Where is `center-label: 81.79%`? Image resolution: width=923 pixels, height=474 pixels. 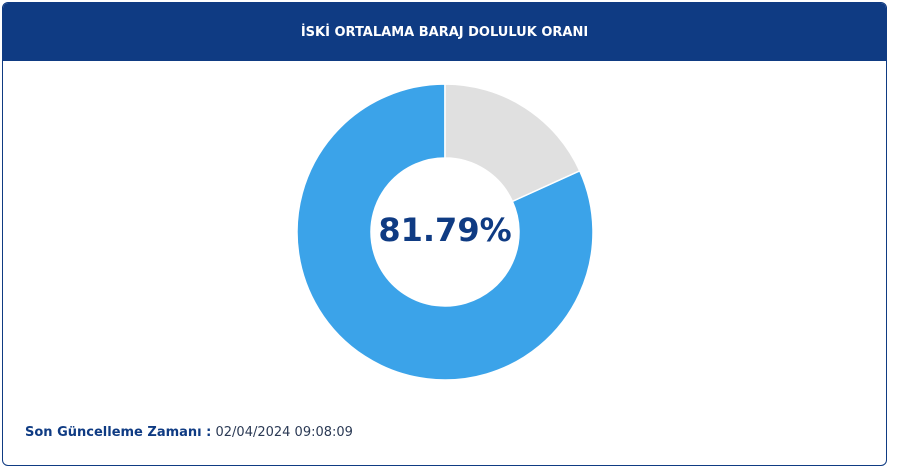 center-label: 81.79% is located at coordinates (444, 230).